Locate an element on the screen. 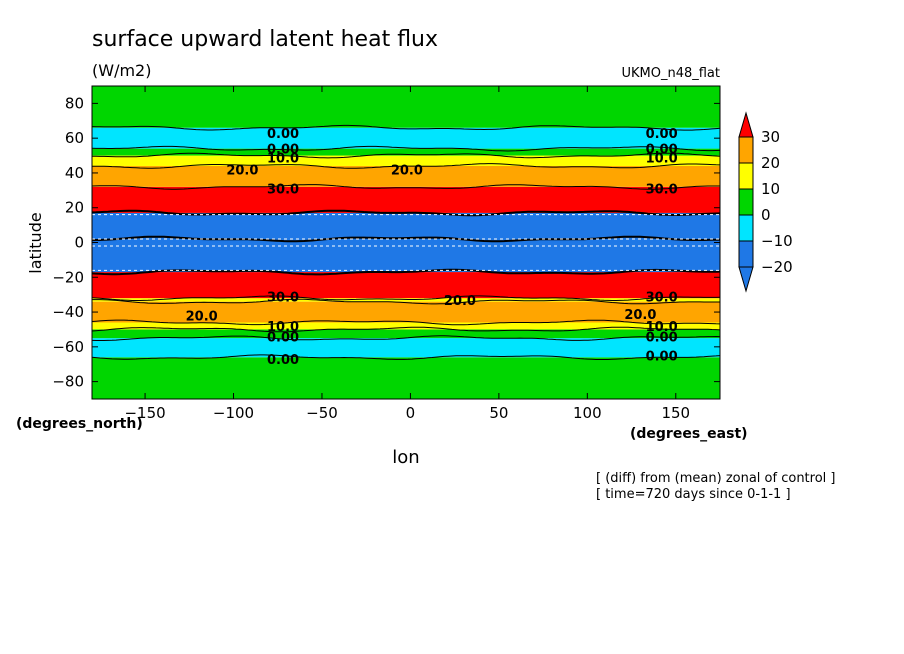 This screenshot has width=904, height=654. y-tick-label: 0 is located at coordinates (79, 243).